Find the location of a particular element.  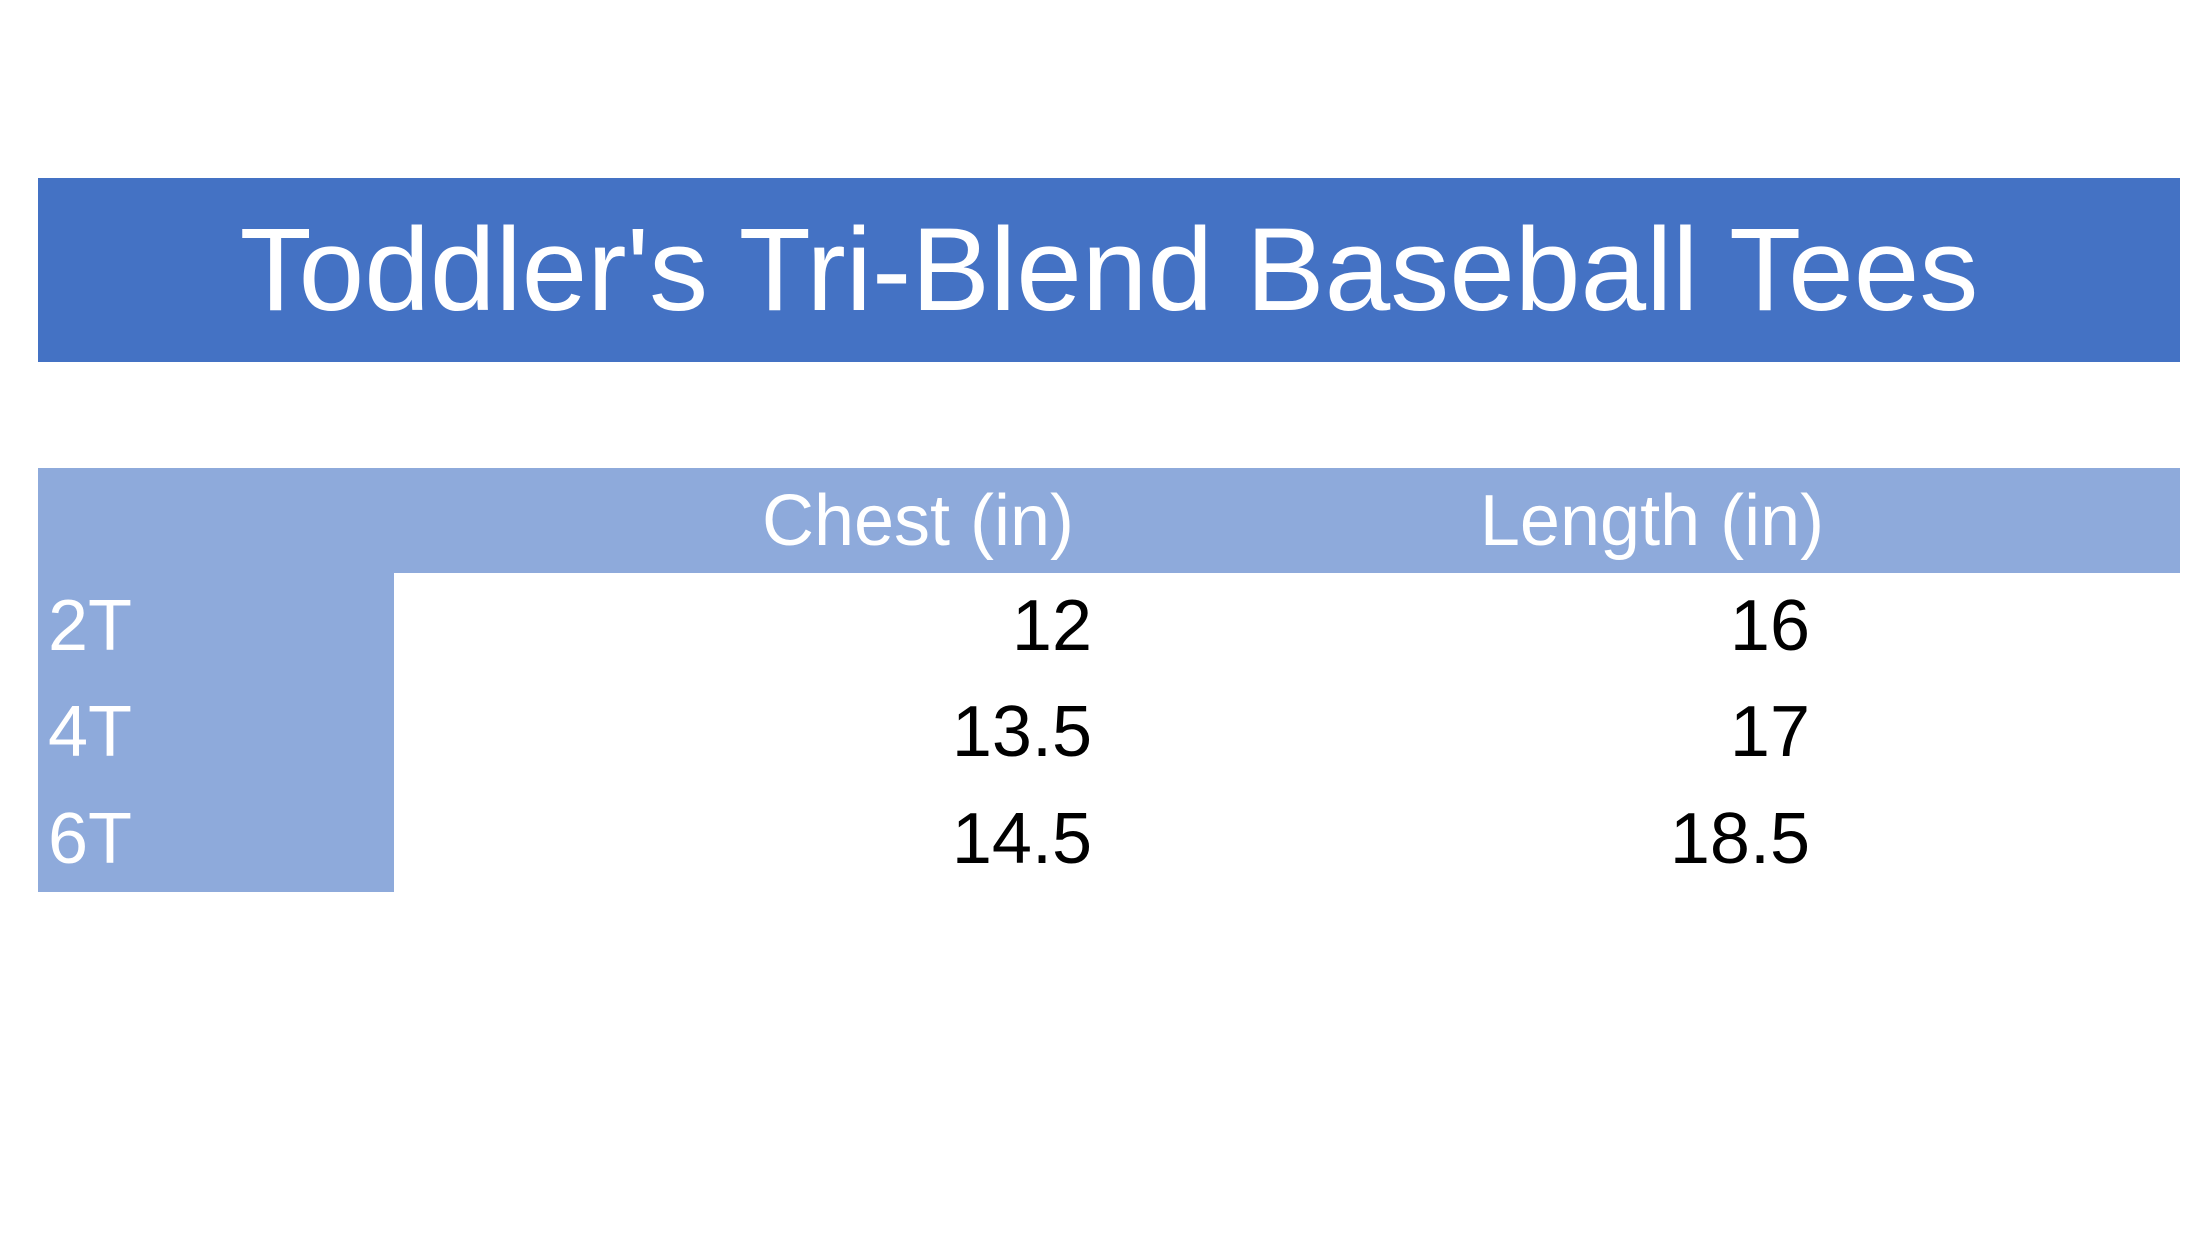

row-label-6t: 6T is located at coordinates (90, 838).